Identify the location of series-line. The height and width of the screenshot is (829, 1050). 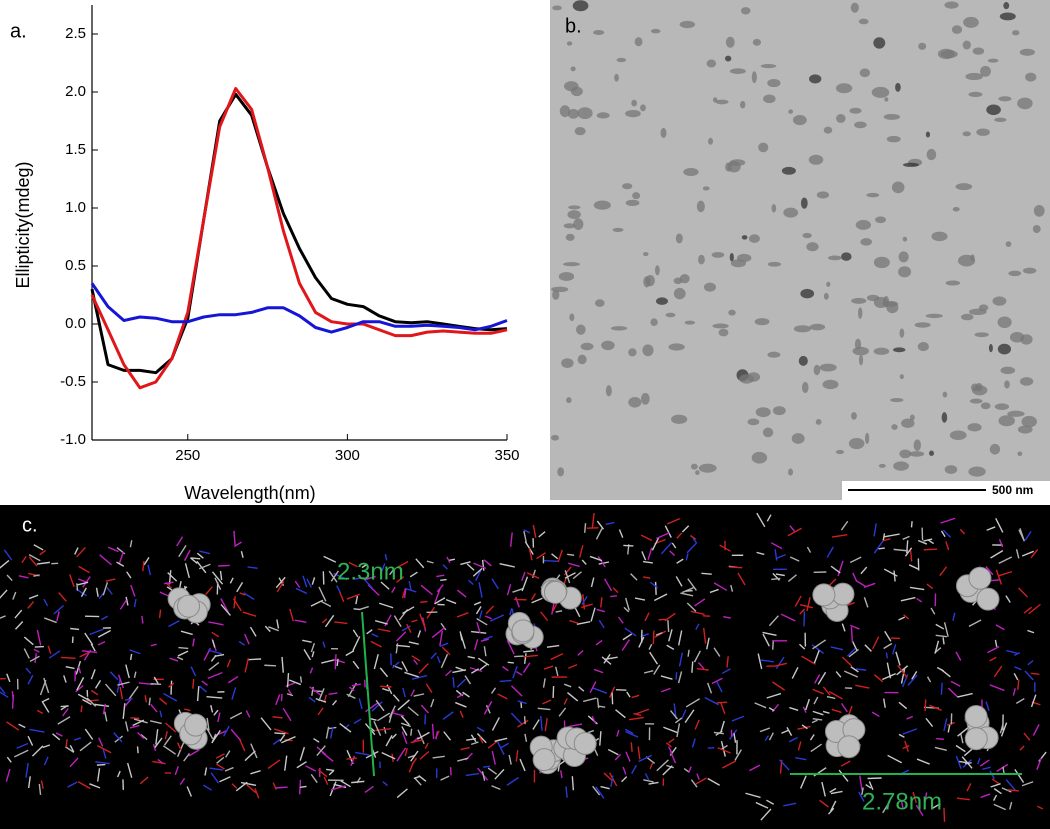
(299, 238).